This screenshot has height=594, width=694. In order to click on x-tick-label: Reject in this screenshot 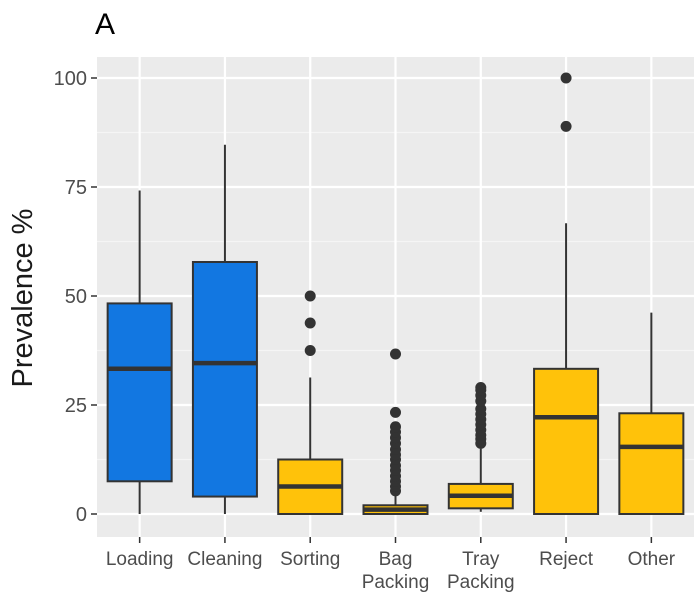, I will do `click(566, 559)`.